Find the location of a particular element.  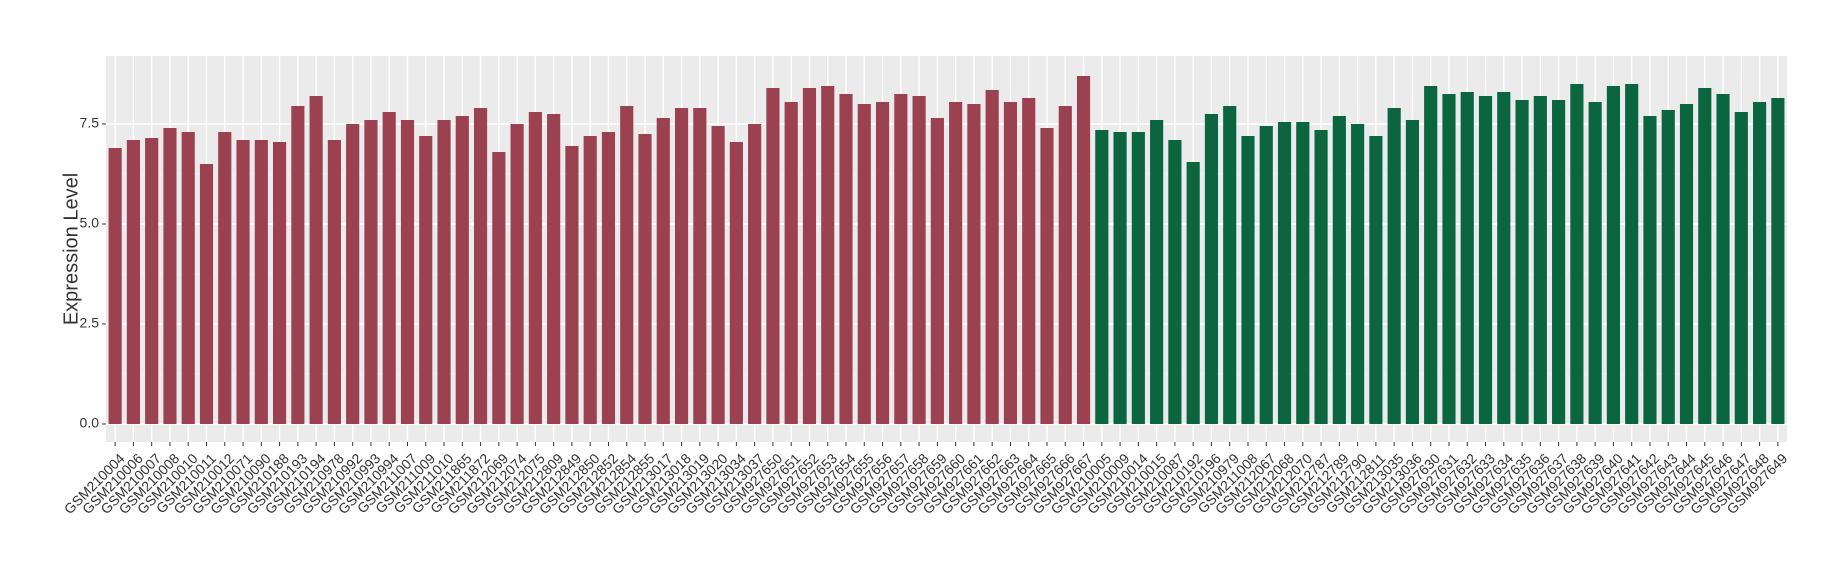

y-tick-label: 7.5 is located at coordinates (90, 123).